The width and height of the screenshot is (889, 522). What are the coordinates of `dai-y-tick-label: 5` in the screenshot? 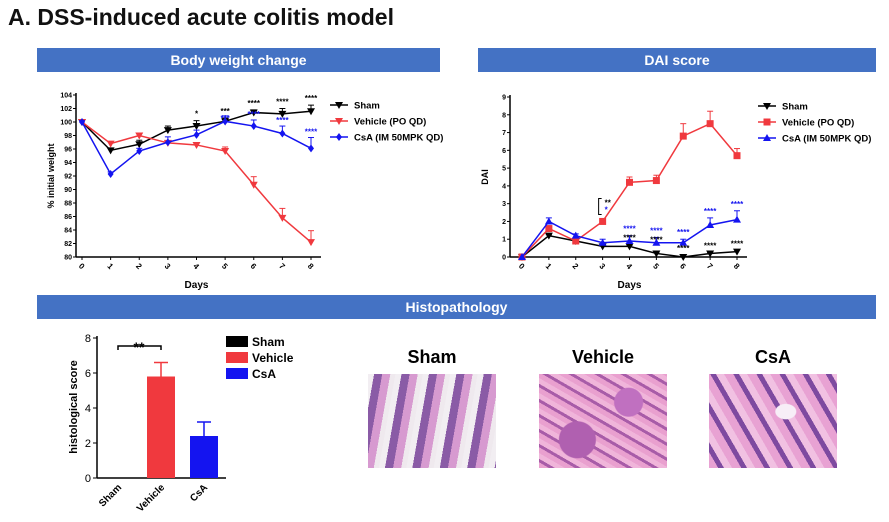 It's located at (504, 169).